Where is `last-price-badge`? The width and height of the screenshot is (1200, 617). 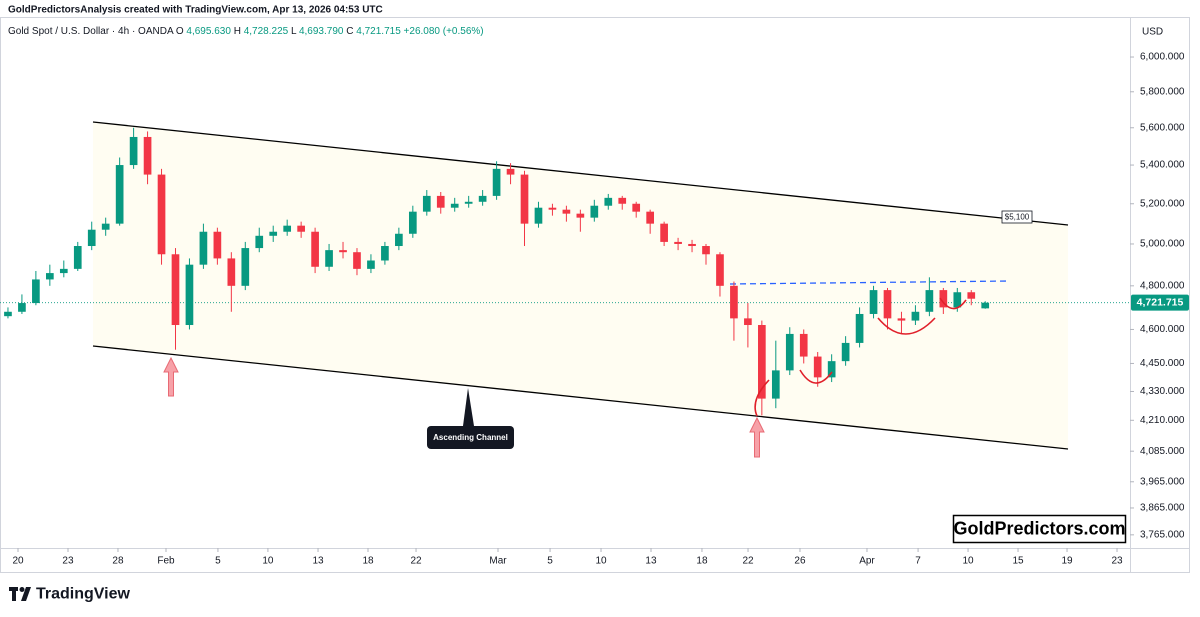 last-price-badge is located at coordinates (1160, 302).